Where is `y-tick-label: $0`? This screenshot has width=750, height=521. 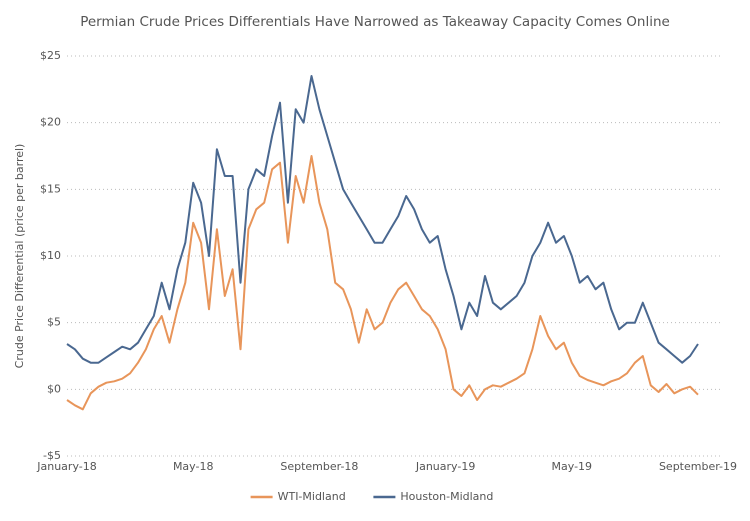
y-tick-label: $0 is located at coordinates (54, 388).